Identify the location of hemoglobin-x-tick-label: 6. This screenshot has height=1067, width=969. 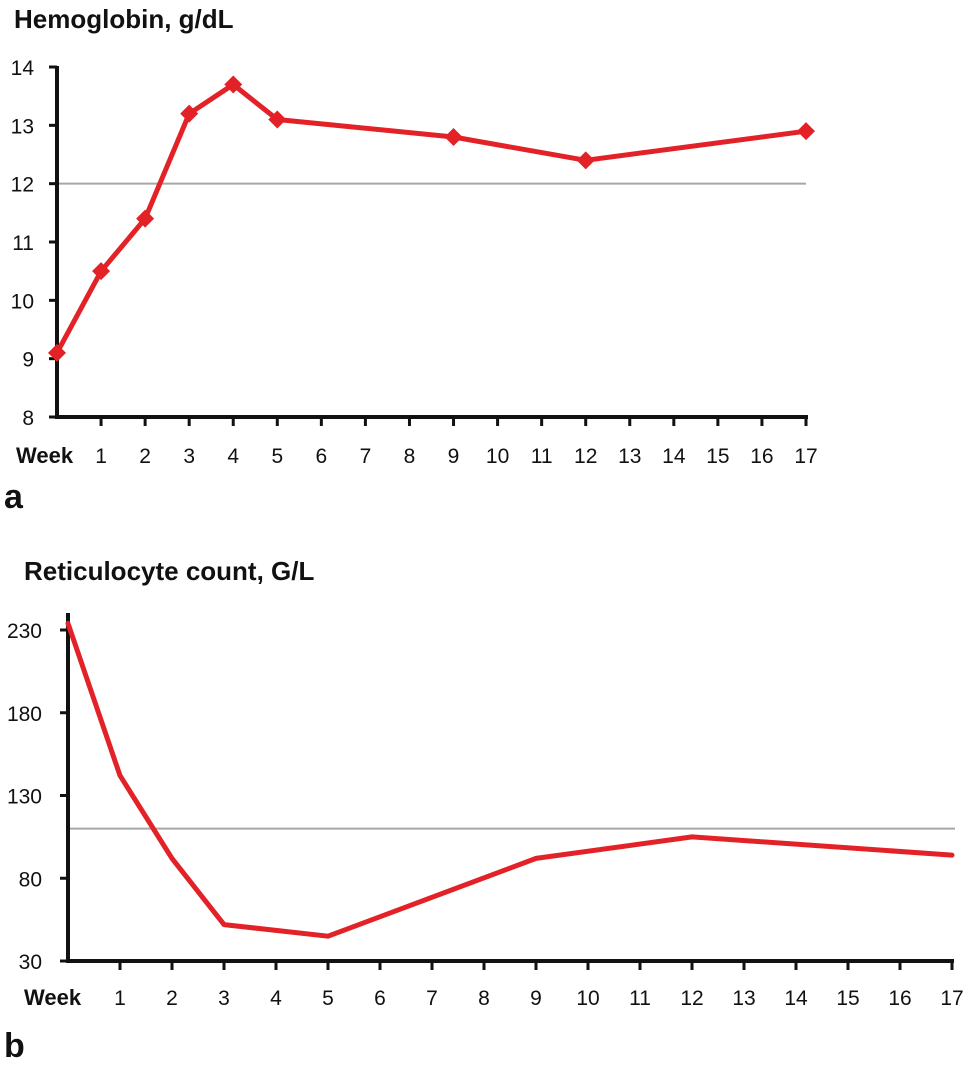
(322, 456).